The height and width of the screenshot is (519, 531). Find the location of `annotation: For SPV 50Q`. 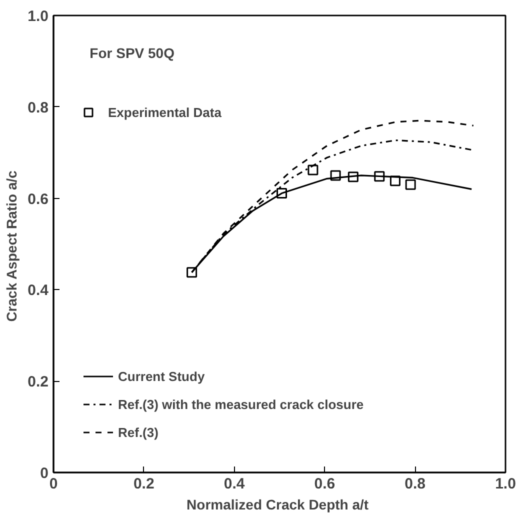

annotation: For SPV 50Q is located at coordinates (132, 53).